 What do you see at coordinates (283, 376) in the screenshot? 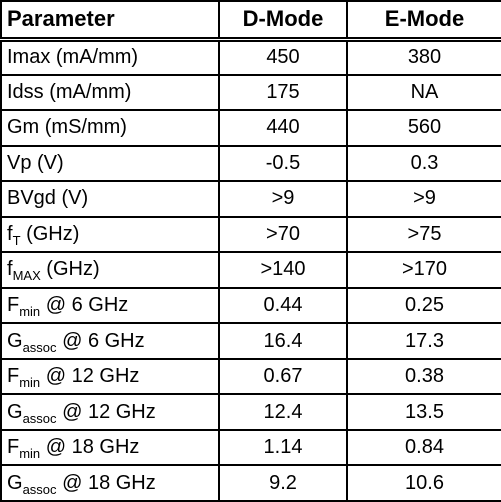
I see `d-mode-value: 0.67` at bounding box center [283, 376].